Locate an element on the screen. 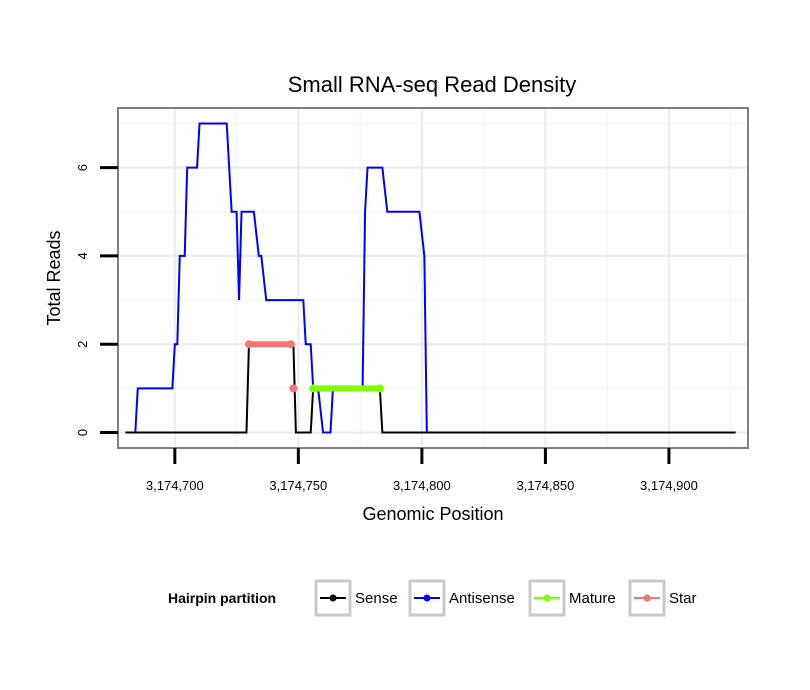 The image size is (810, 690). legend-entries: Sense Antisense Mature Star is located at coordinates (505, 598).